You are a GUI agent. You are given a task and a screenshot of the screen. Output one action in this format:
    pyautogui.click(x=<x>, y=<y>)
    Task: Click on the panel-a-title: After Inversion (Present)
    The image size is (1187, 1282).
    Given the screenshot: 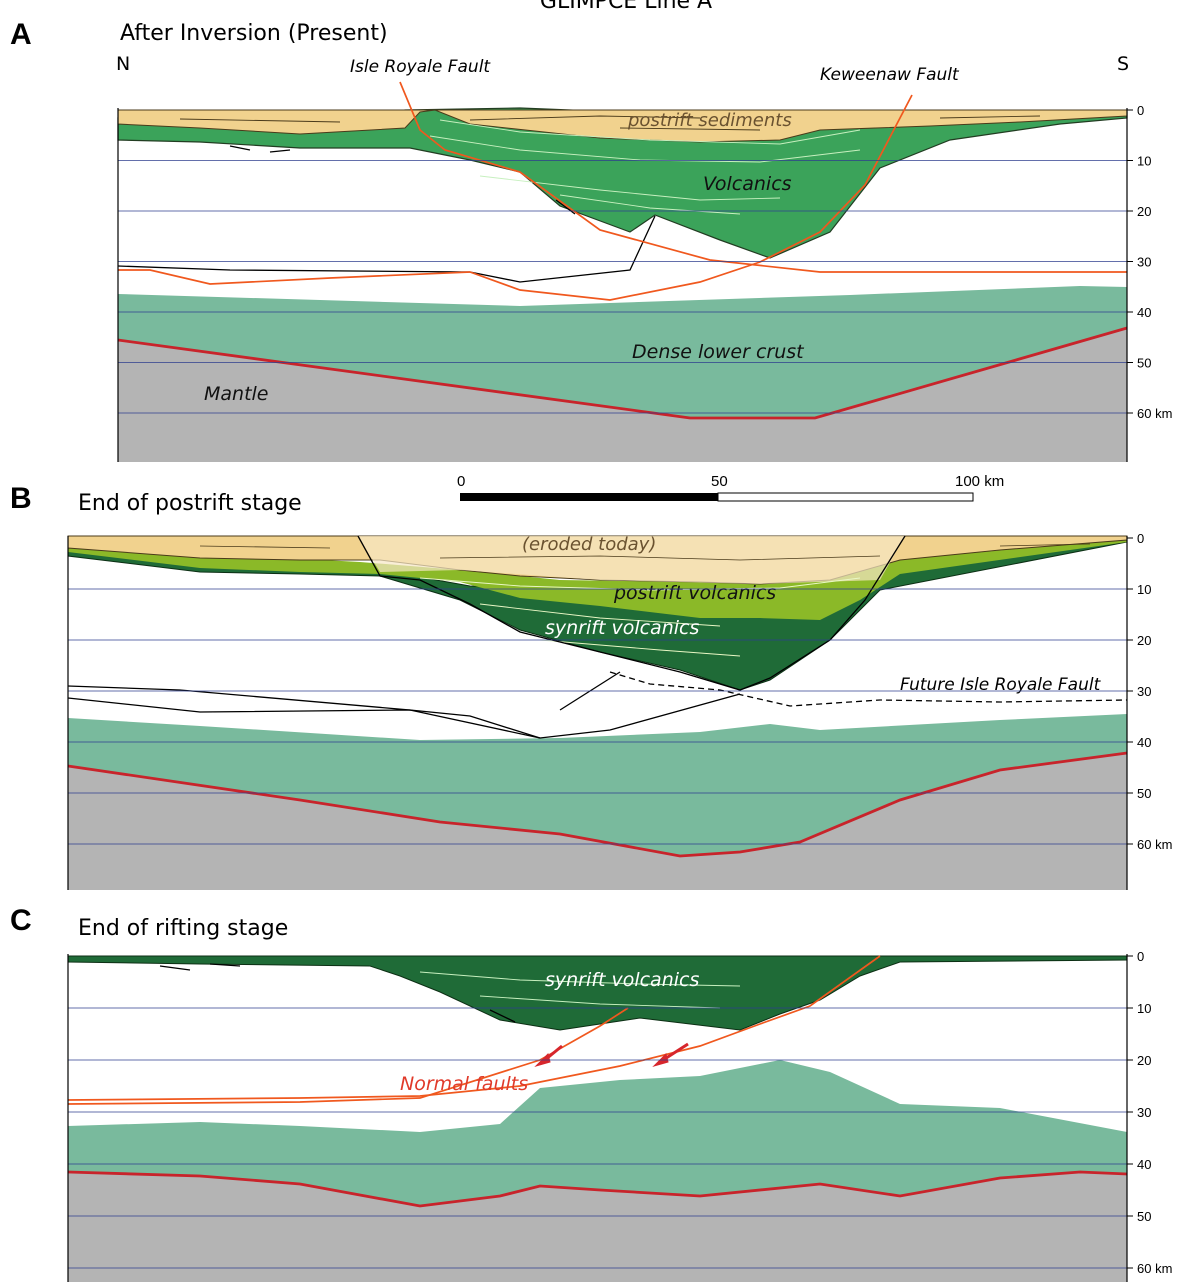 What is the action you would take?
    pyautogui.click(x=254, y=33)
    